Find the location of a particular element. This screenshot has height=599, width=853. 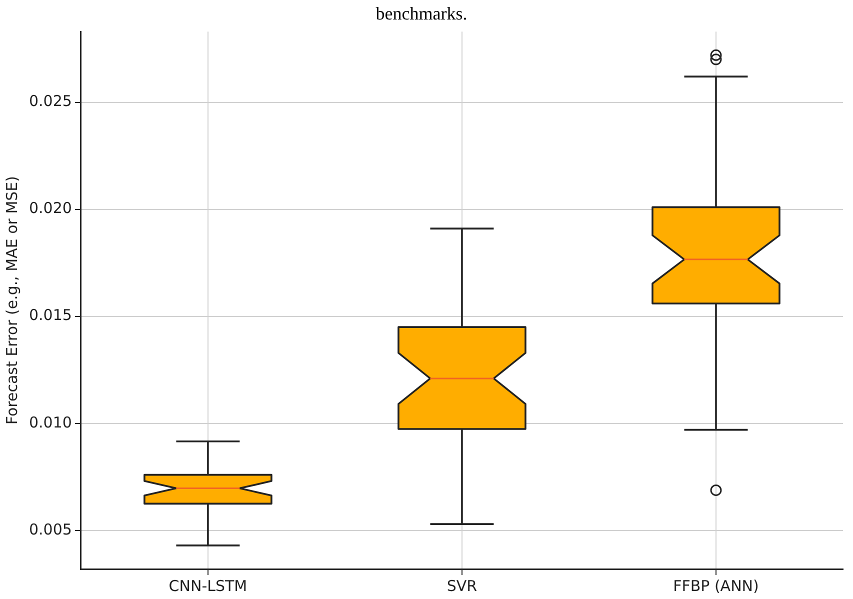

y-tick-label: 0.025 is located at coordinates (50, 101).